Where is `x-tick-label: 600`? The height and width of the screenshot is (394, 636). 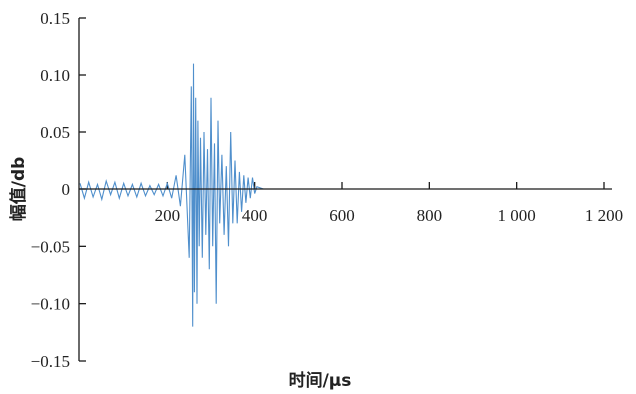 x-tick-label: 600 is located at coordinates (342, 215).